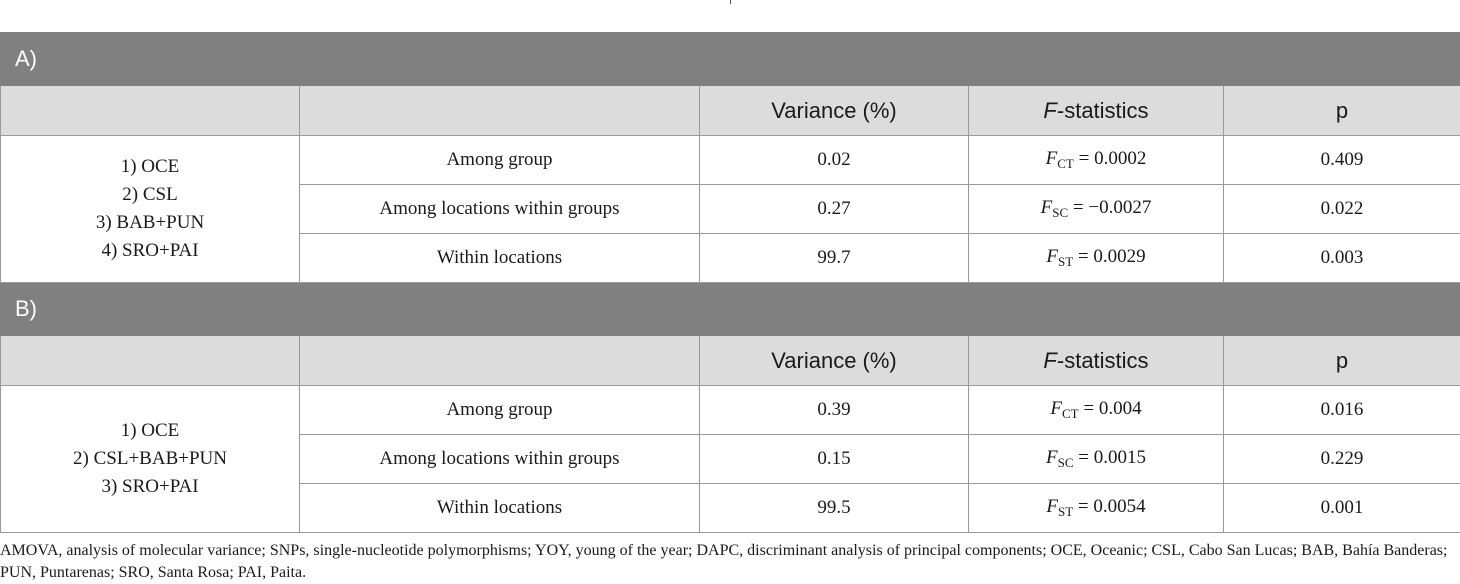 Image resolution: width=1460 pixels, height=584 pixels. What do you see at coordinates (834, 410) in the screenshot?
I see `variance-value: 0.39` at bounding box center [834, 410].